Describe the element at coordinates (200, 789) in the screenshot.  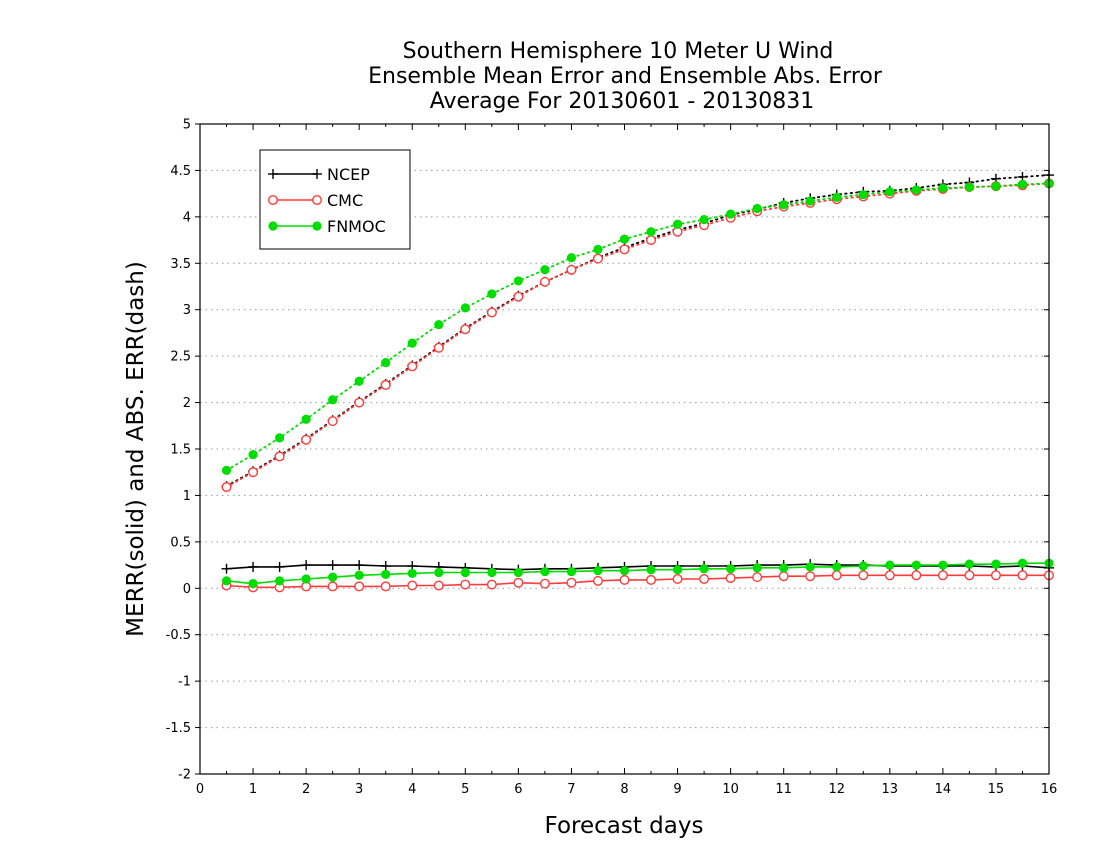
I see `x-tick-label: 0` at that location.